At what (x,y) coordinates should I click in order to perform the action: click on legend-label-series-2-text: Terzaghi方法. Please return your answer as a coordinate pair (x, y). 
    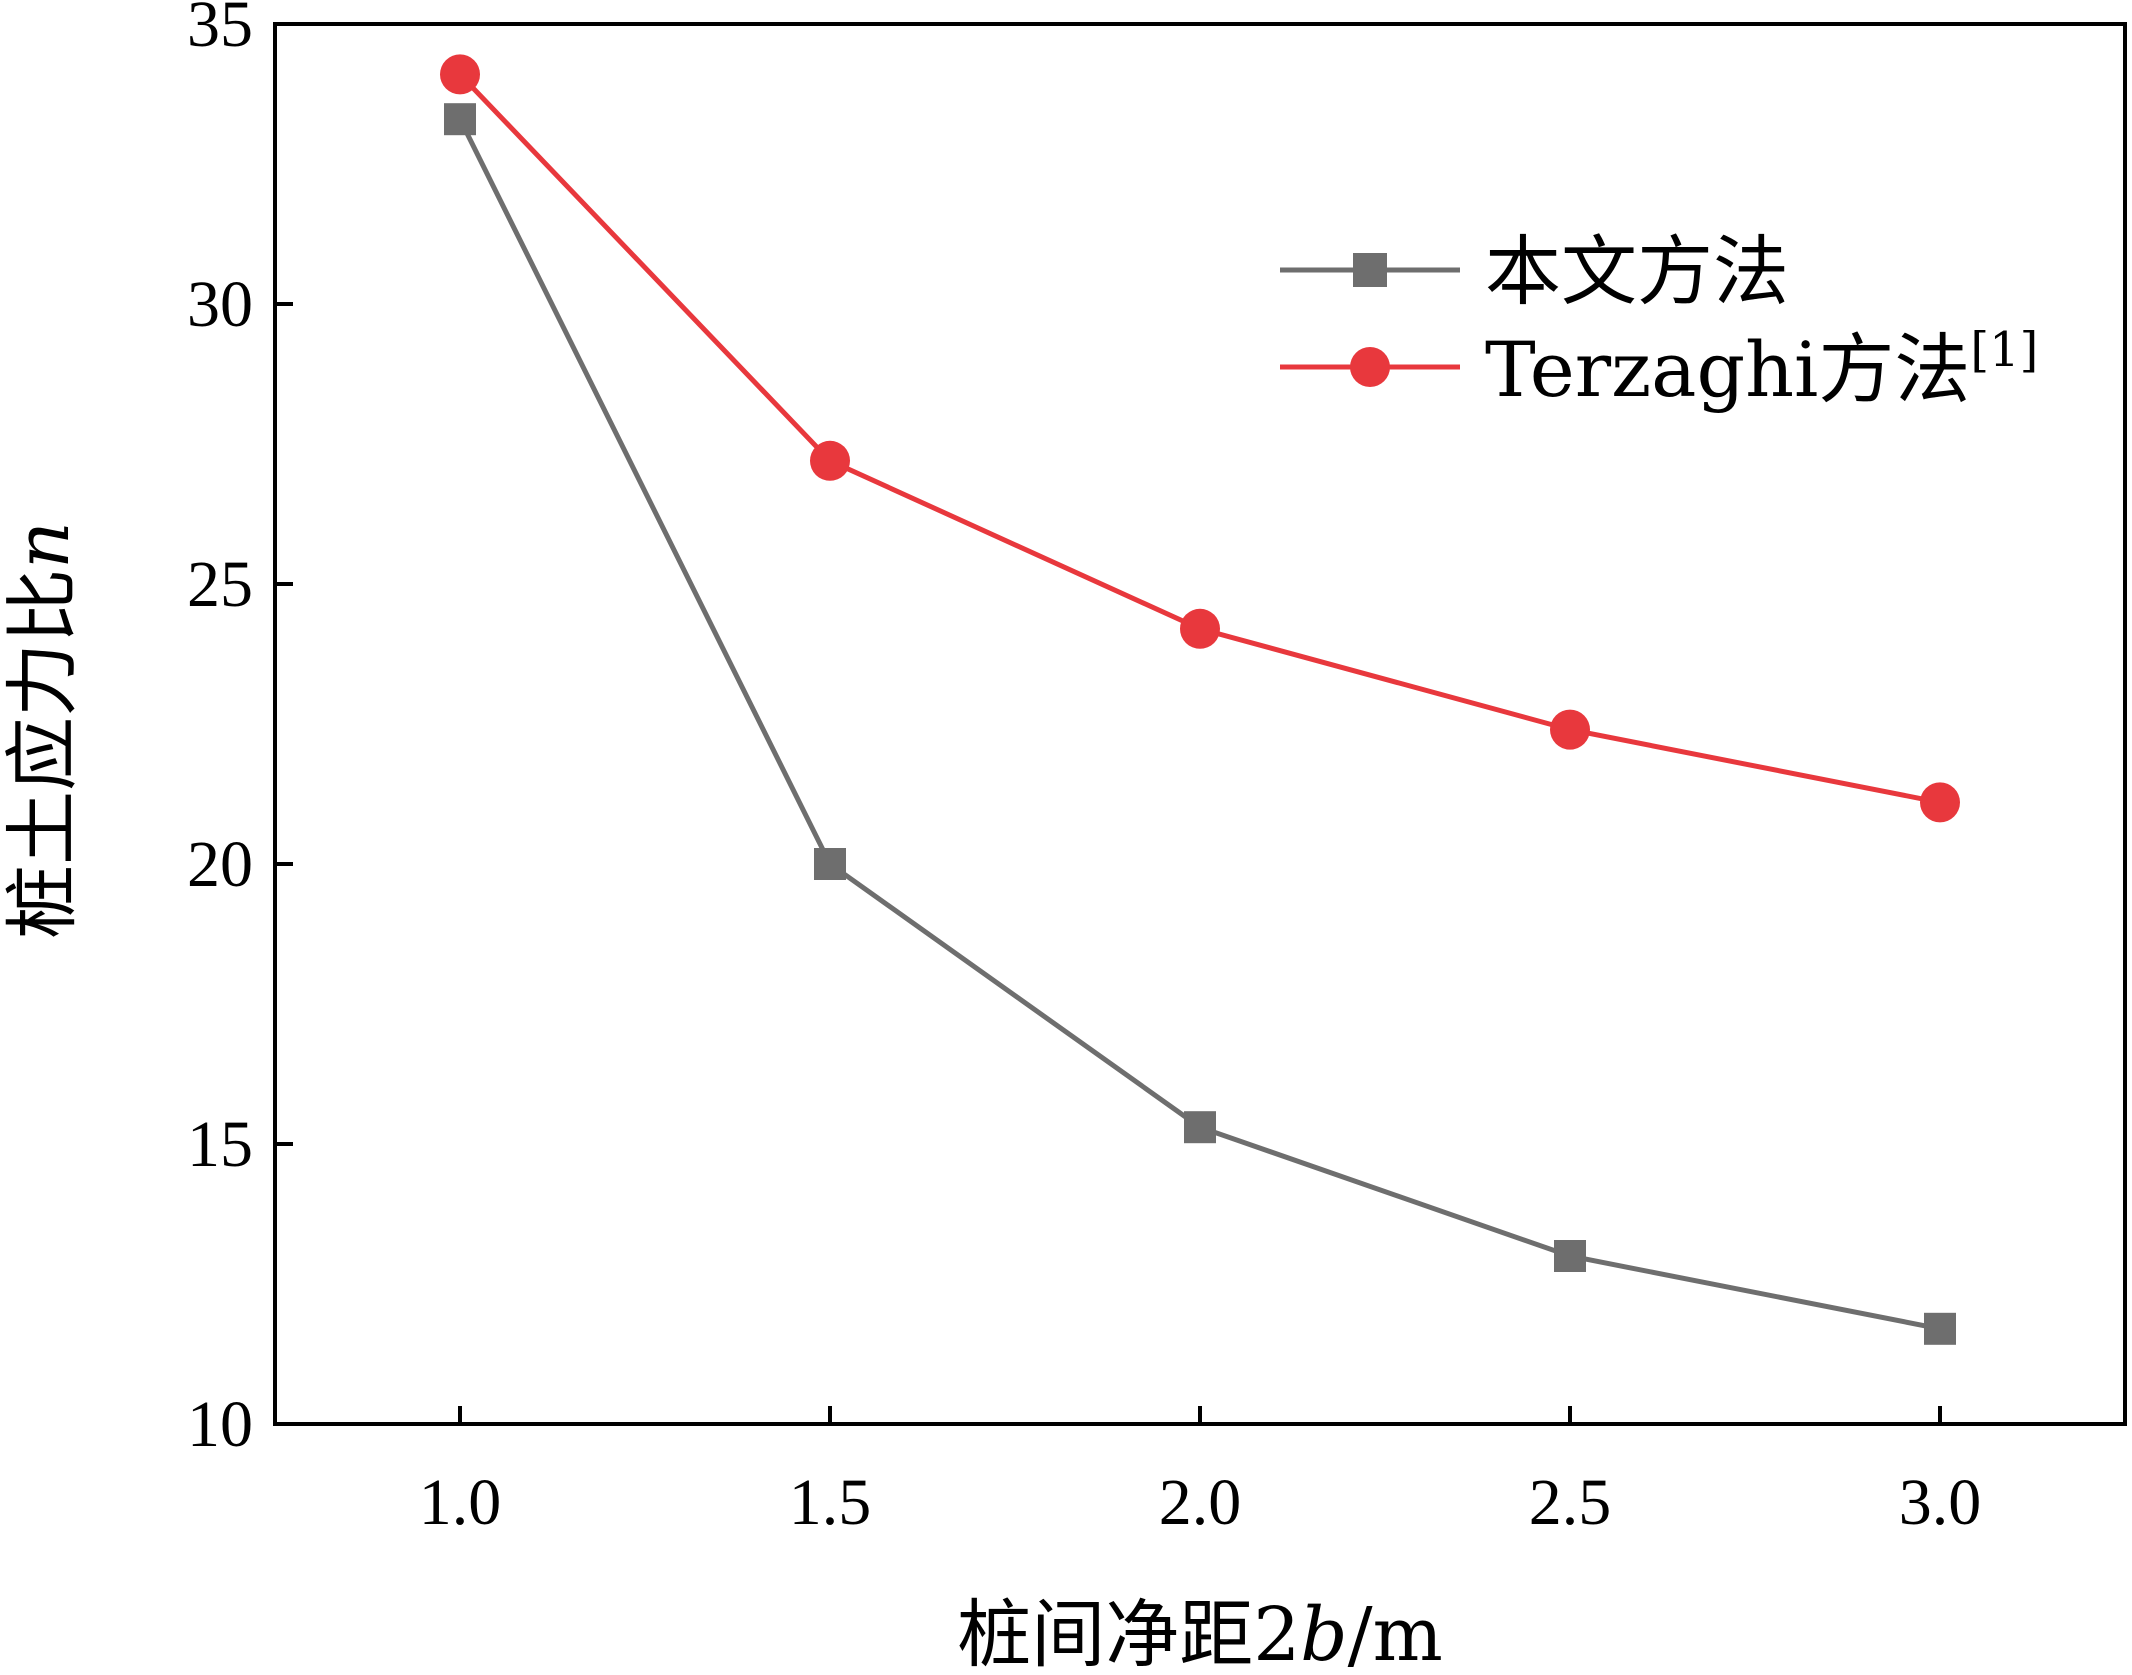
    Looking at the image, I should click on (1727, 369).